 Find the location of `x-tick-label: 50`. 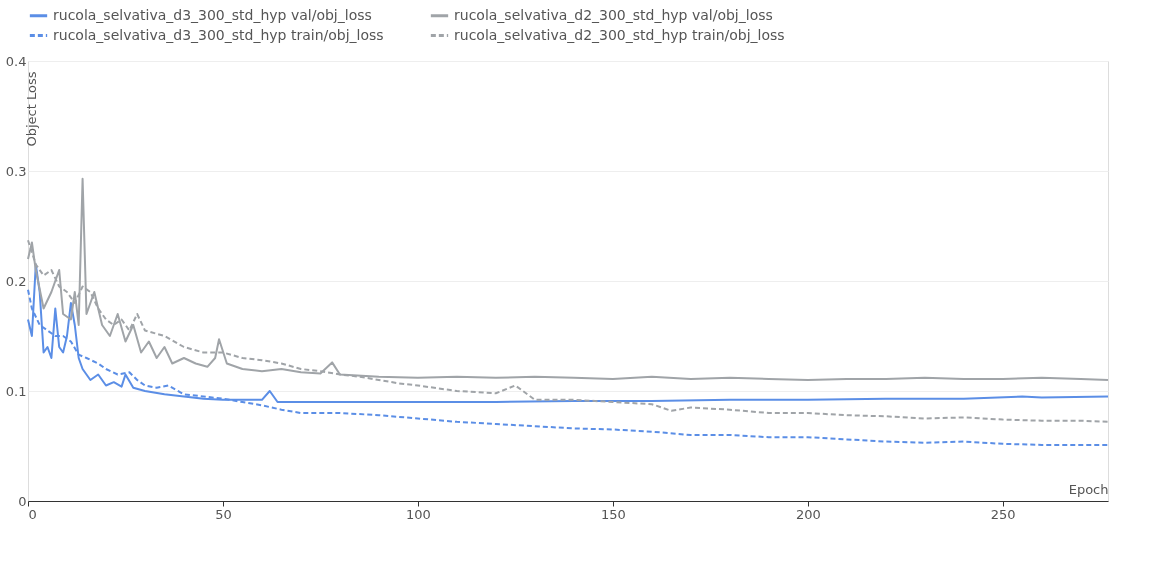

x-tick-label: 50 is located at coordinates (223, 514).